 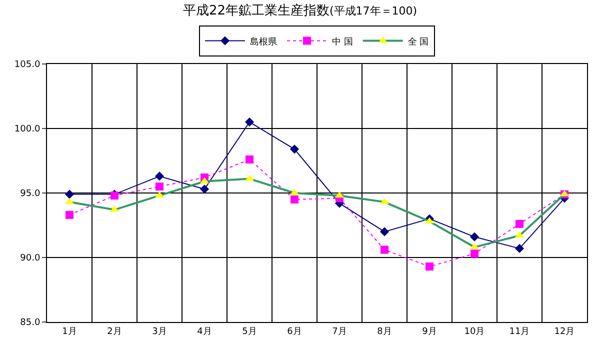 I want to click on y-tick-label: 85.0, so click(x=30, y=323).